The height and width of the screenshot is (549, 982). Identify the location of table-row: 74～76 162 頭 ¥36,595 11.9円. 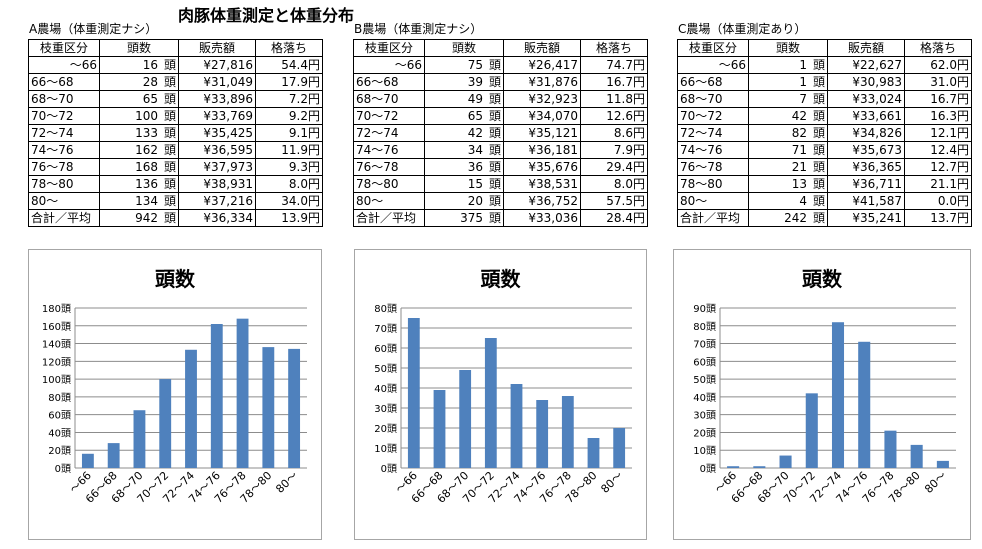
(175, 150).